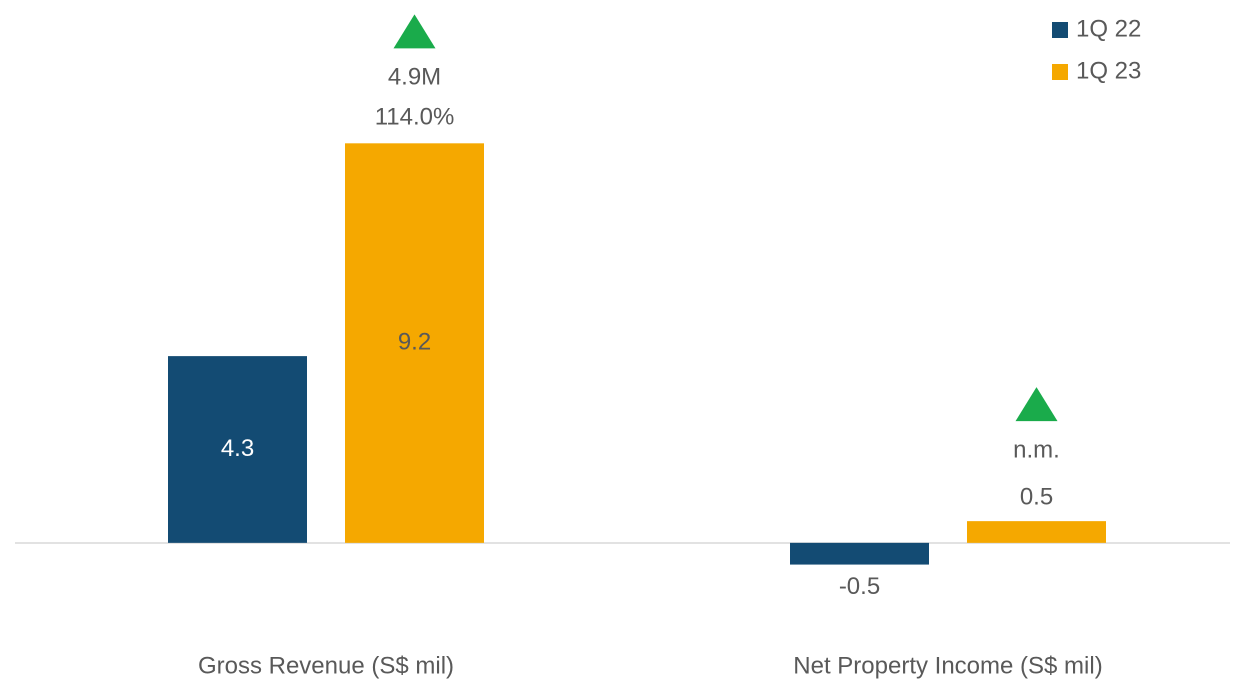 Image resolution: width=1243 pixels, height=686 pixels. I want to click on annotation-label: n.m., so click(1036, 449).